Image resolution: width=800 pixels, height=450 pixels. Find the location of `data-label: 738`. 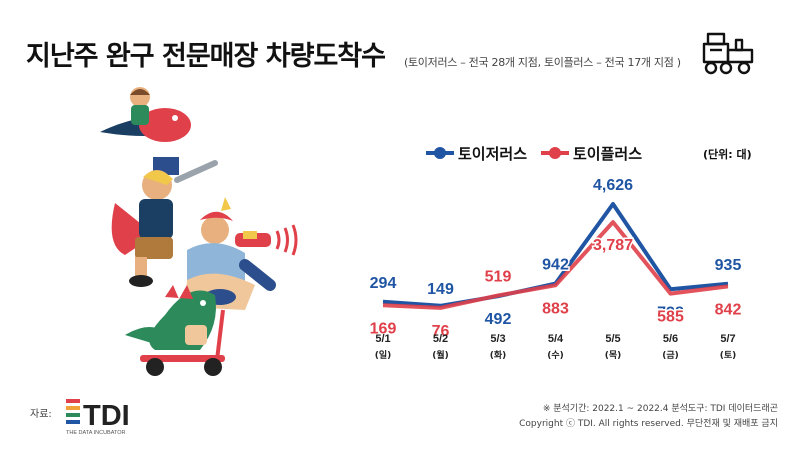

data-label: 738 is located at coordinates (670, 312).